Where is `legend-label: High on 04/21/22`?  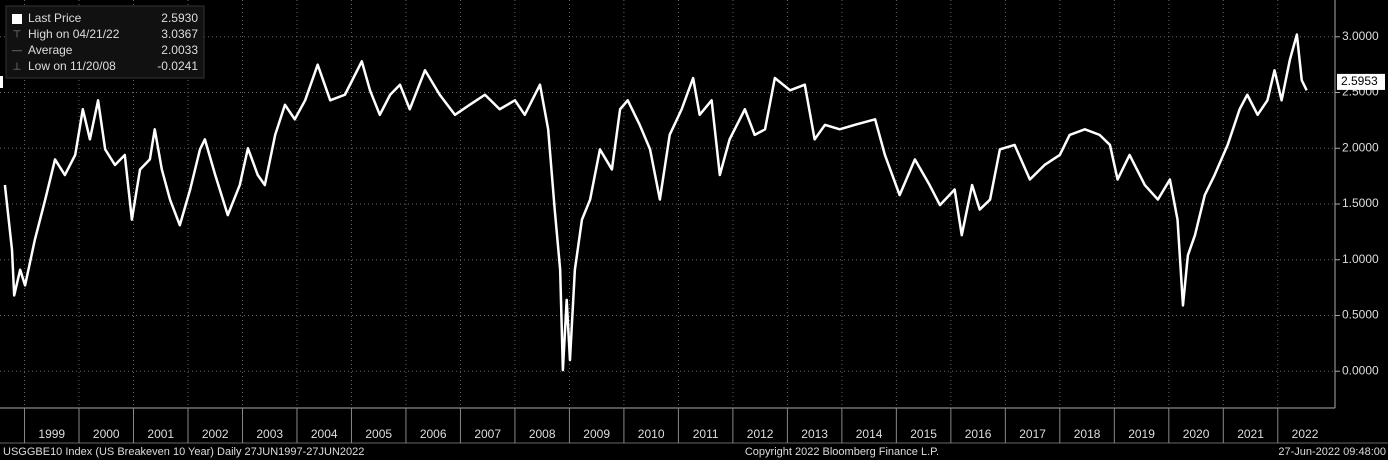 legend-label: High on 04/21/22 is located at coordinates (74, 34).